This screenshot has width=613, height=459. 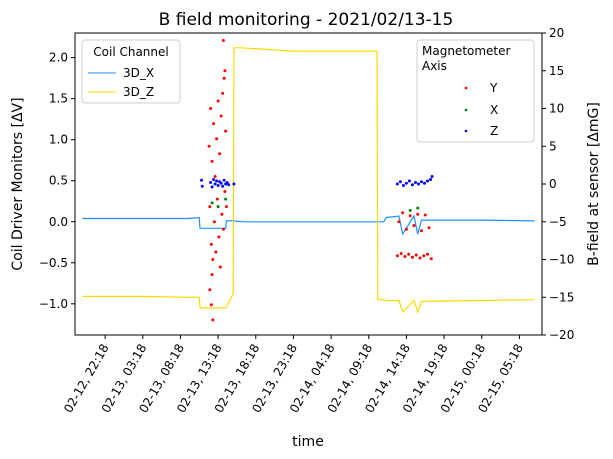 What do you see at coordinates (553, 184) in the screenshot?
I see `right-tick-label: 0` at bounding box center [553, 184].